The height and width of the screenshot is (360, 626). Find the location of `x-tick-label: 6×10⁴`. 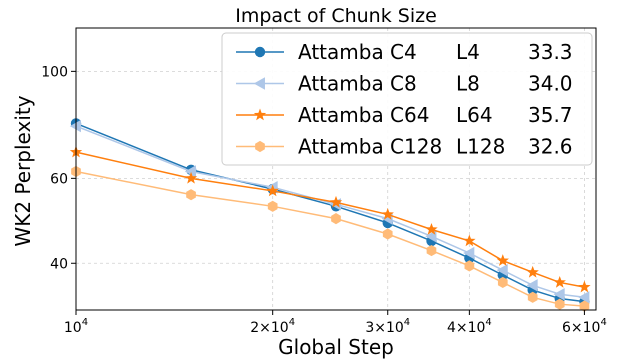

x-tick-label: 6×10⁴ is located at coordinates (584, 326).